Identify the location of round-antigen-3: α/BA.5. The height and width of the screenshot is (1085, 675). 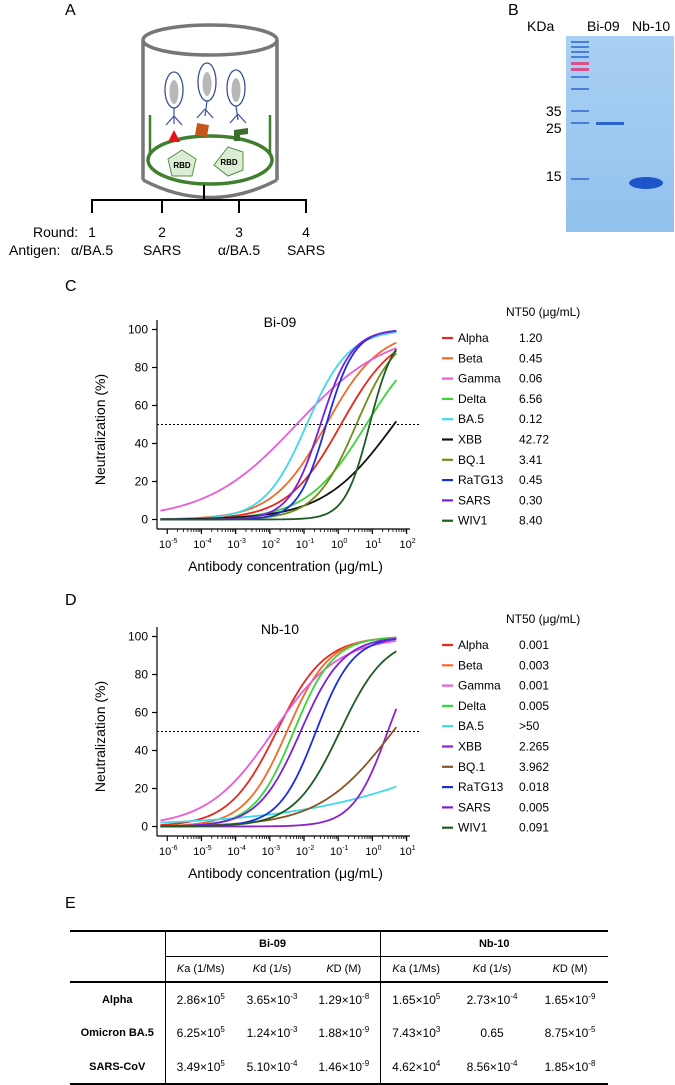
(239, 250).